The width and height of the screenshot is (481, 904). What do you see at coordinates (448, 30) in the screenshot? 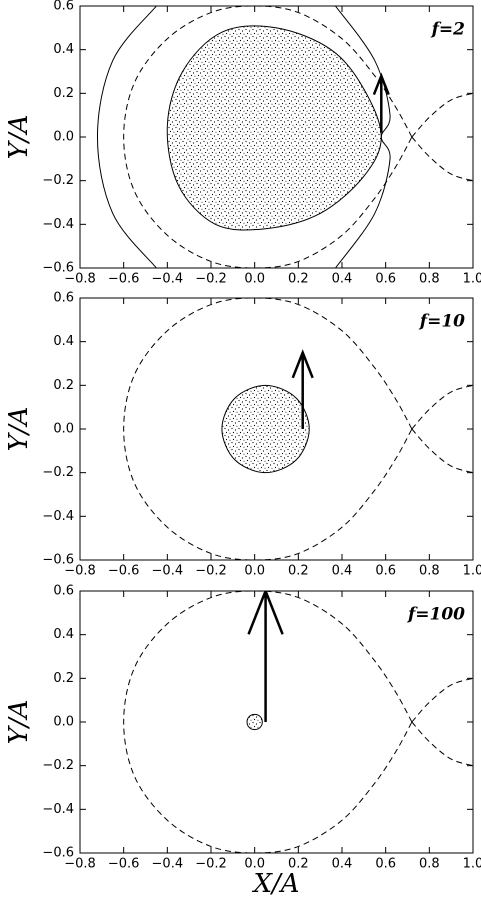
I see `annotation: f=2` at bounding box center [448, 30].